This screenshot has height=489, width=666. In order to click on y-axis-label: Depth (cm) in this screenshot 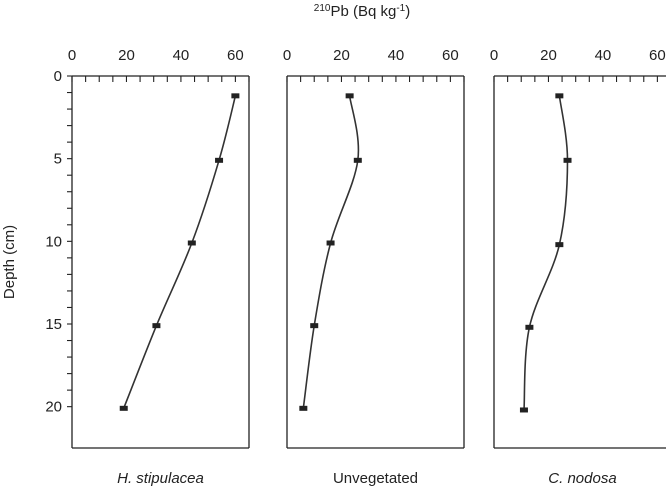, I will do `click(9, 262)`.